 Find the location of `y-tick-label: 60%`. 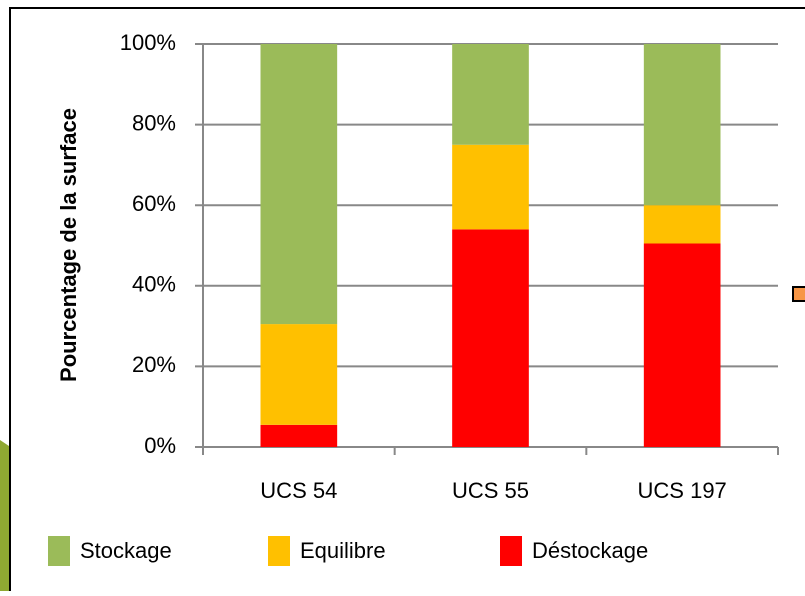

y-tick-label: 60% is located at coordinates (154, 203).